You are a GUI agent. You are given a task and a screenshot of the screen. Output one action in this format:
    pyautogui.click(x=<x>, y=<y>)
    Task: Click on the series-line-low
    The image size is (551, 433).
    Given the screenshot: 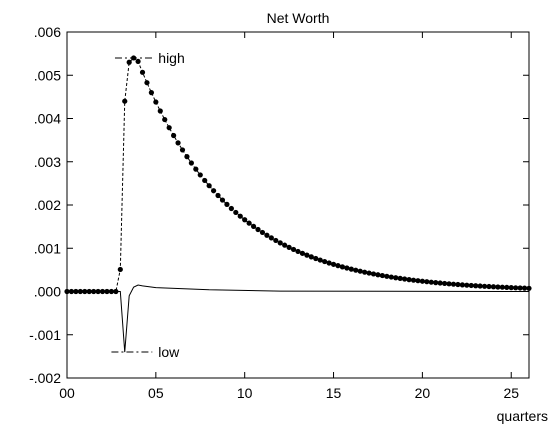 What is the action you would take?
    pyautogui.click(x=298, y=318)
    